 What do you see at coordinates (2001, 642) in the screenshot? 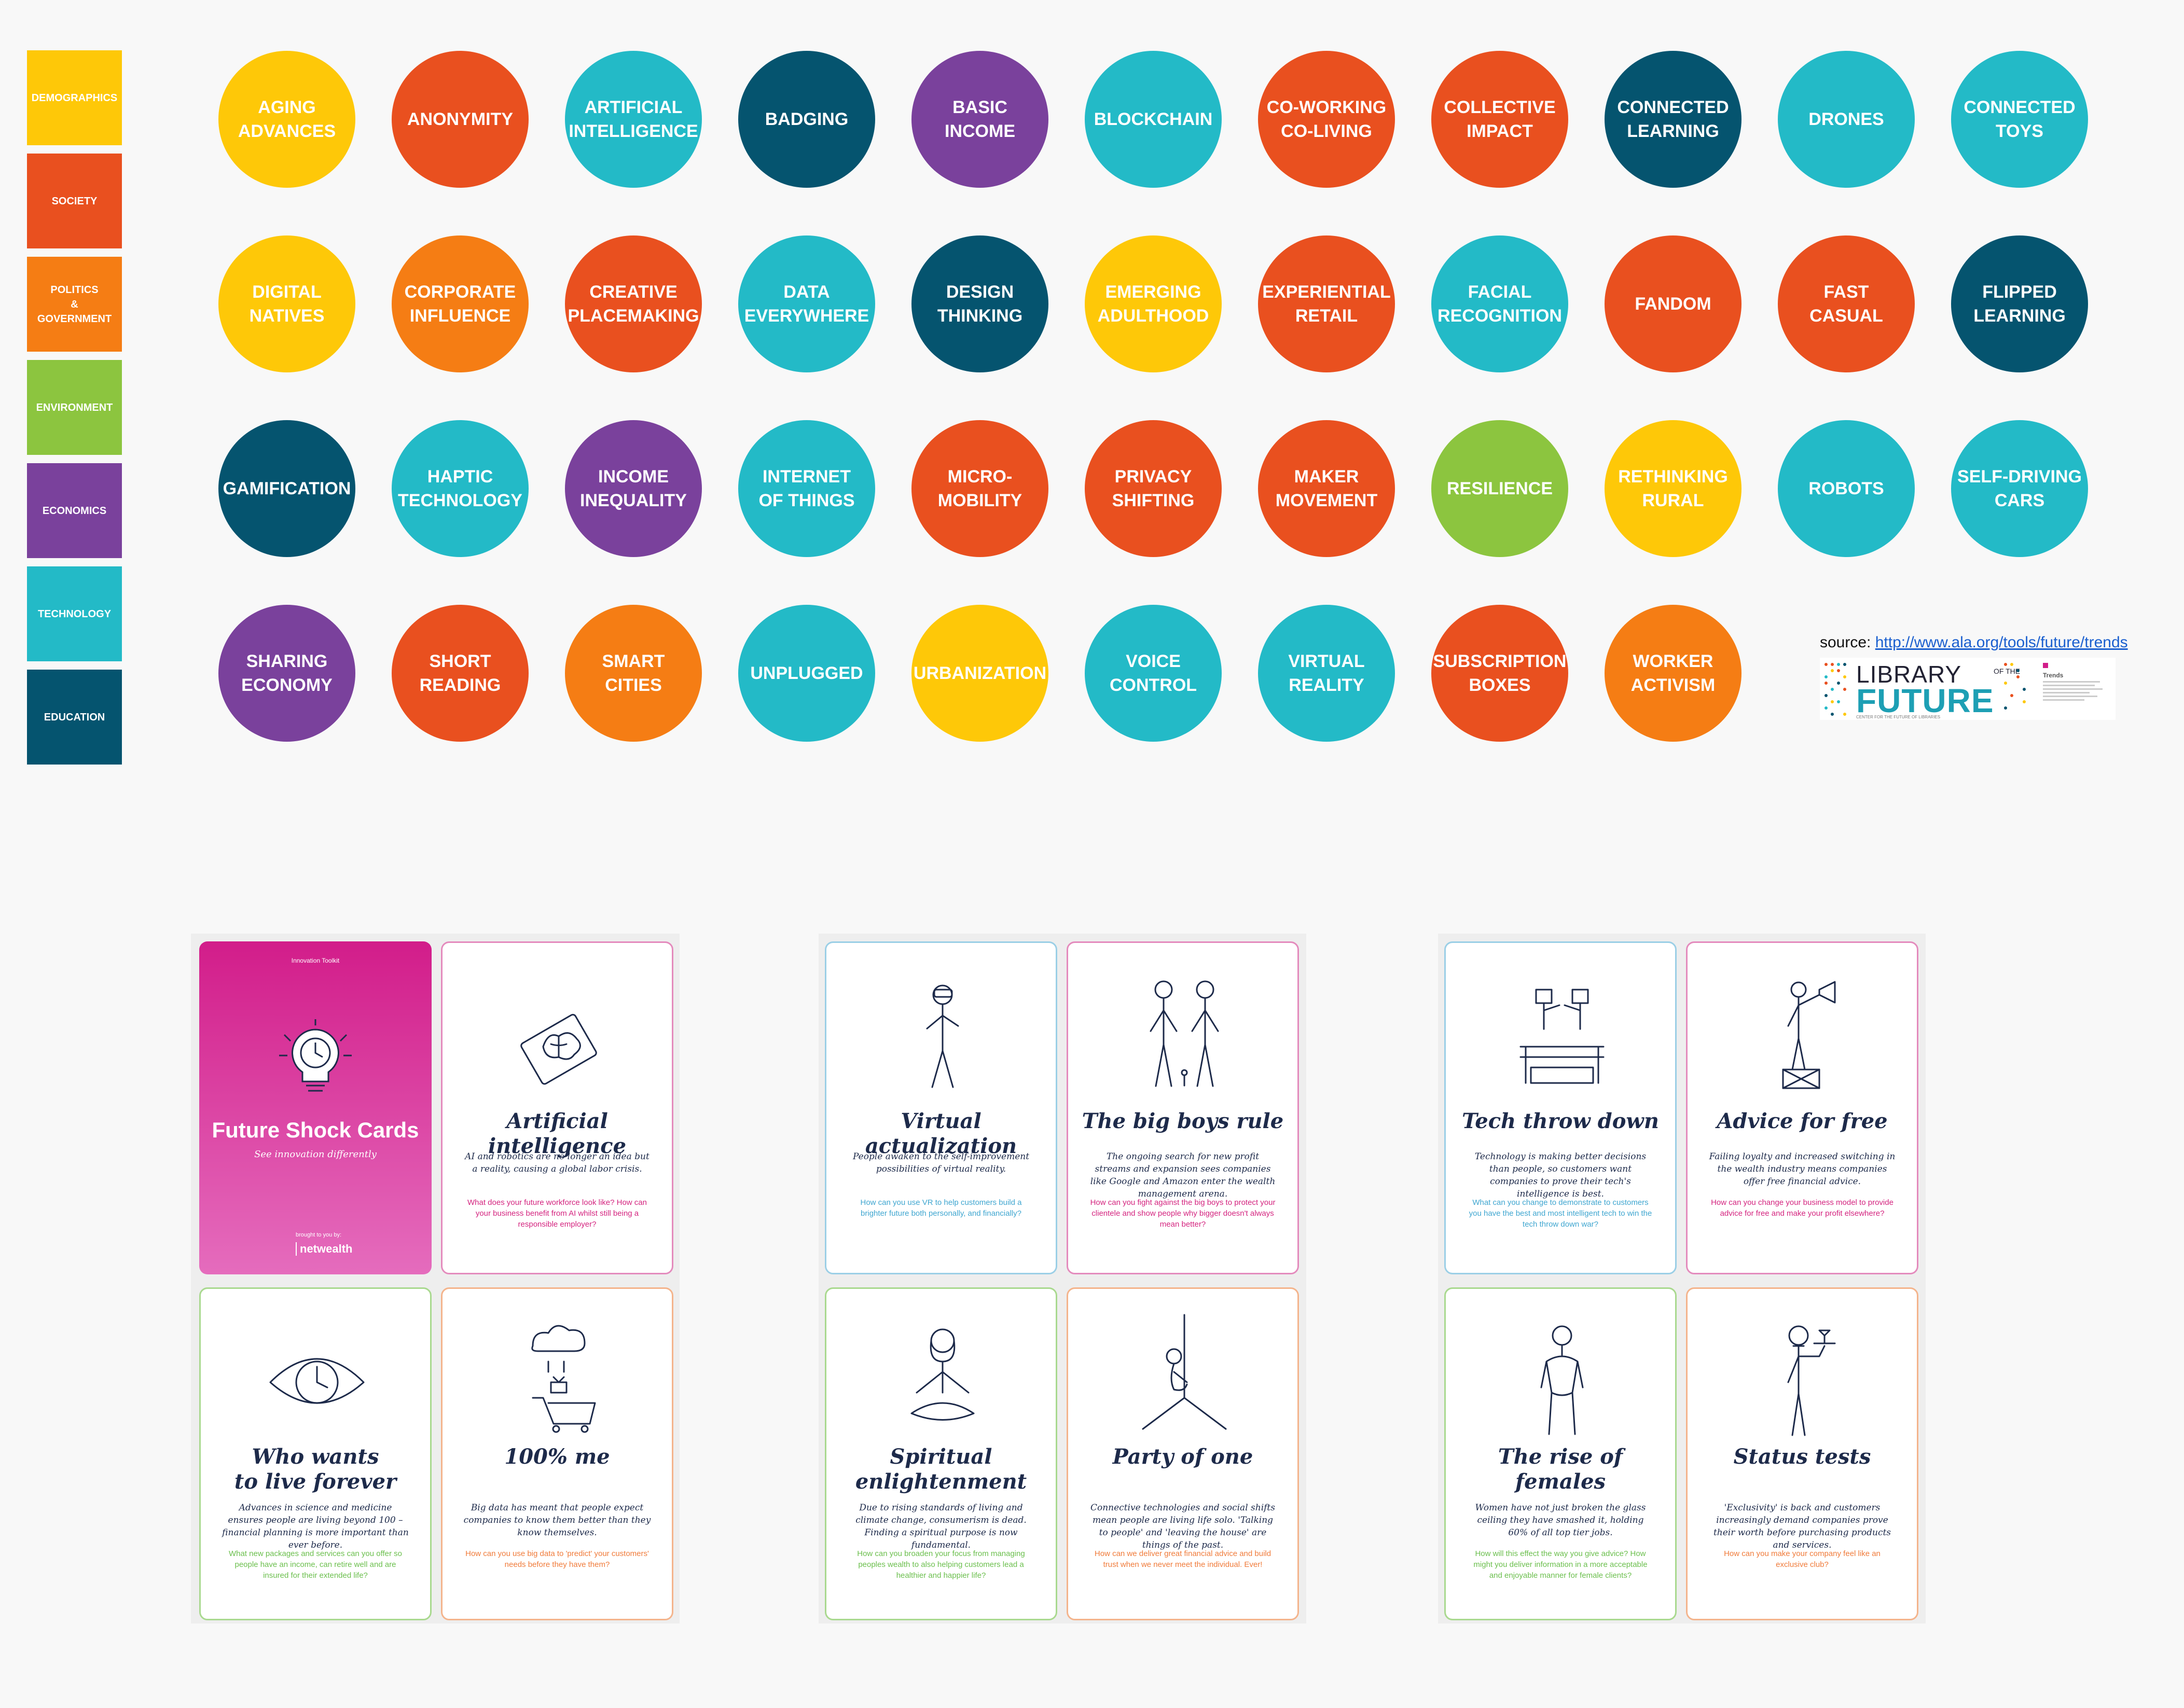
I see `source-link: http://www.ala.org/tools/future/trends` at bounding box center [2001, 642].